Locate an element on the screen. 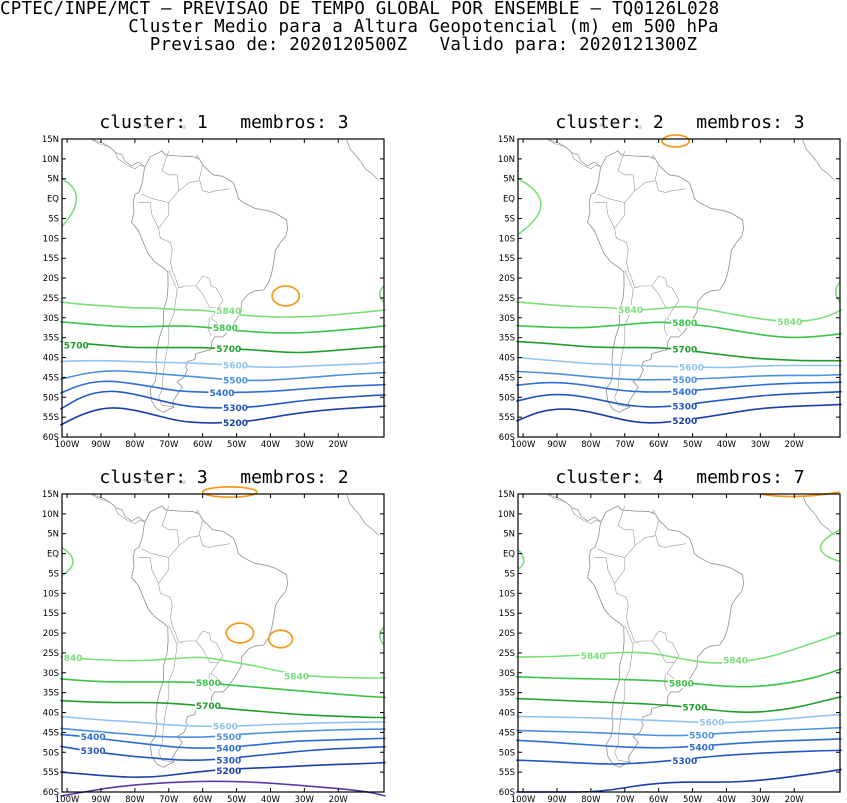 Image resolution: width=847 pixels, height=803 pixels. lat-label: 55S is located at coordinates (51, 773).